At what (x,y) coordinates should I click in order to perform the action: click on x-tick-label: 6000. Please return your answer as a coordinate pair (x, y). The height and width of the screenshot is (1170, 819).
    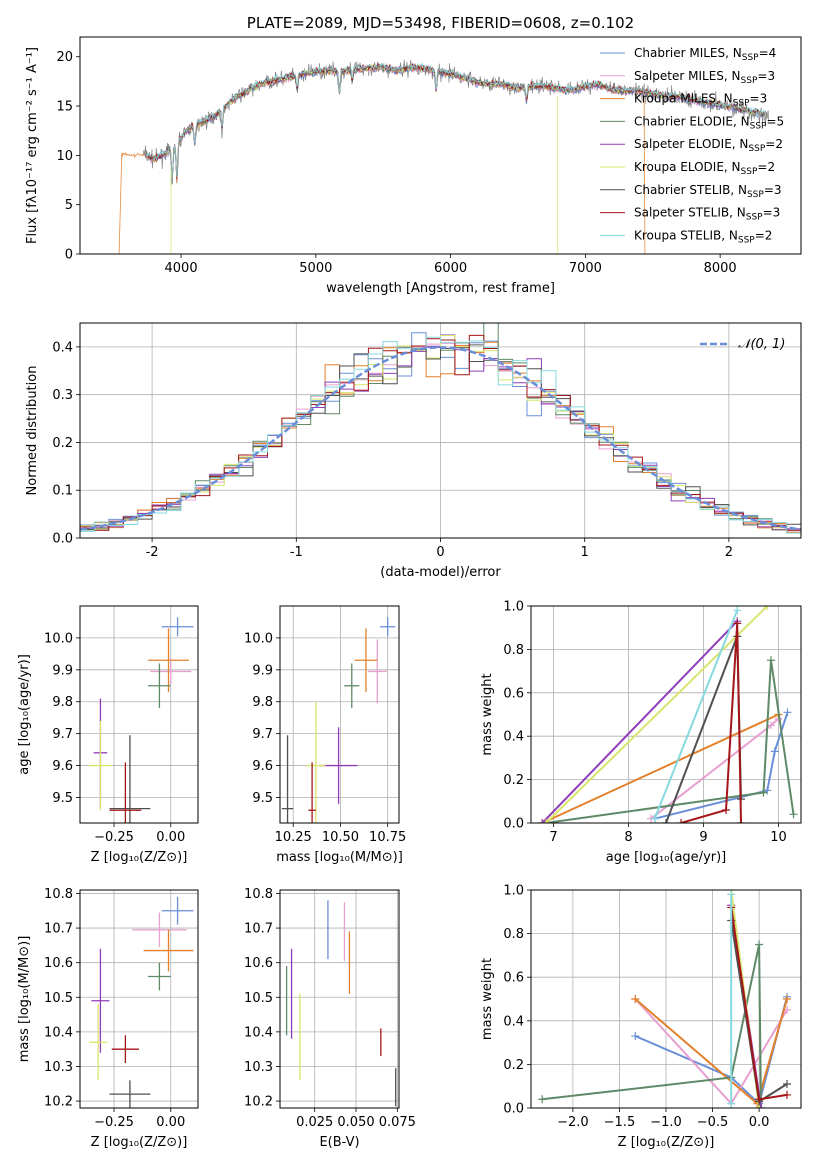
    Looking at the image, I should click on (450, 268).